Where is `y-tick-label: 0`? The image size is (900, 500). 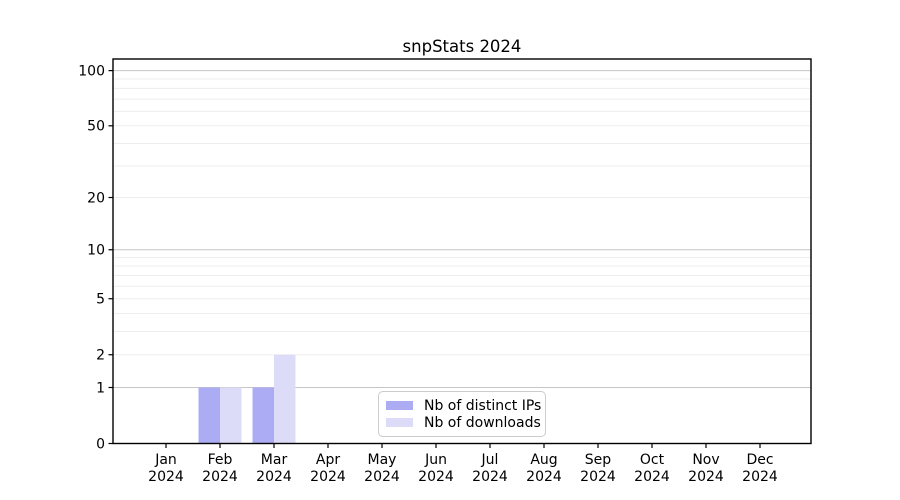 y-tick-label: 0 is located at coordinates (100, 444).